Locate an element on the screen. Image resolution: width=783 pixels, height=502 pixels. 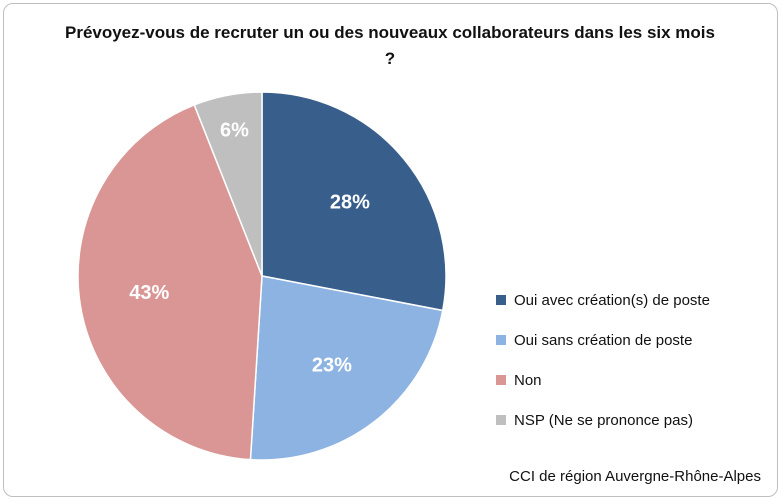
source-credit: CCI de région Auvergne-Rhône-Alpes is located at coordinates (635, 476).